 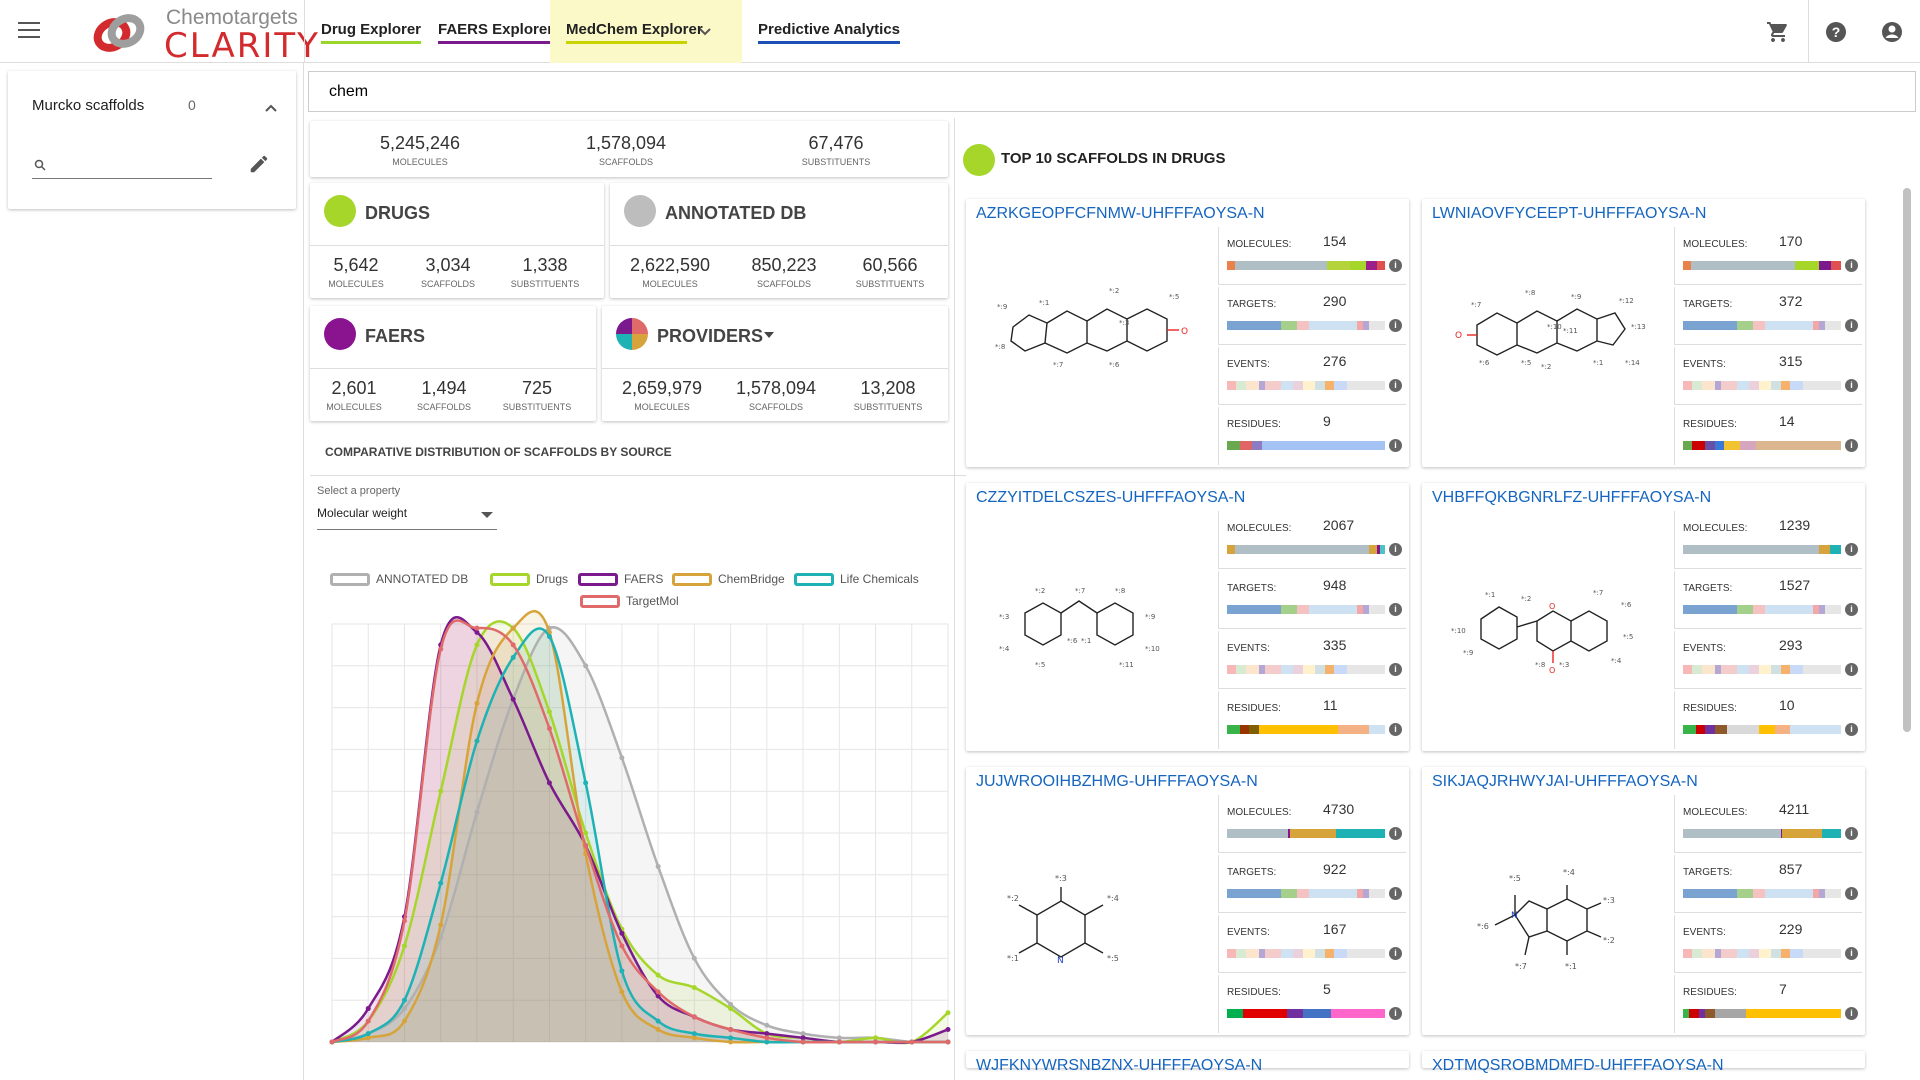 I want to click on legend-item: Life Chemicals, so click(x=856, y=579).